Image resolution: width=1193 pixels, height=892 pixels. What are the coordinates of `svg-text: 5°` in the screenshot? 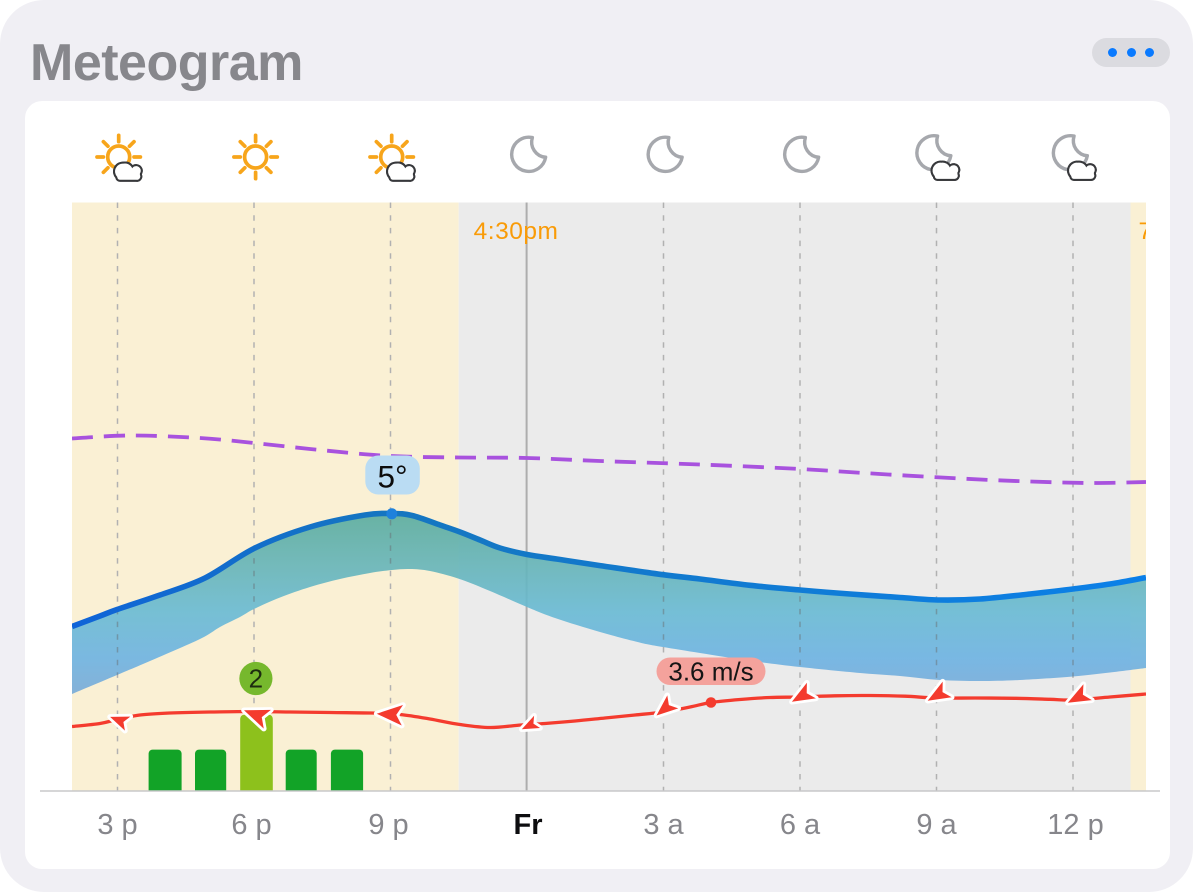 It's located at (392, 477).